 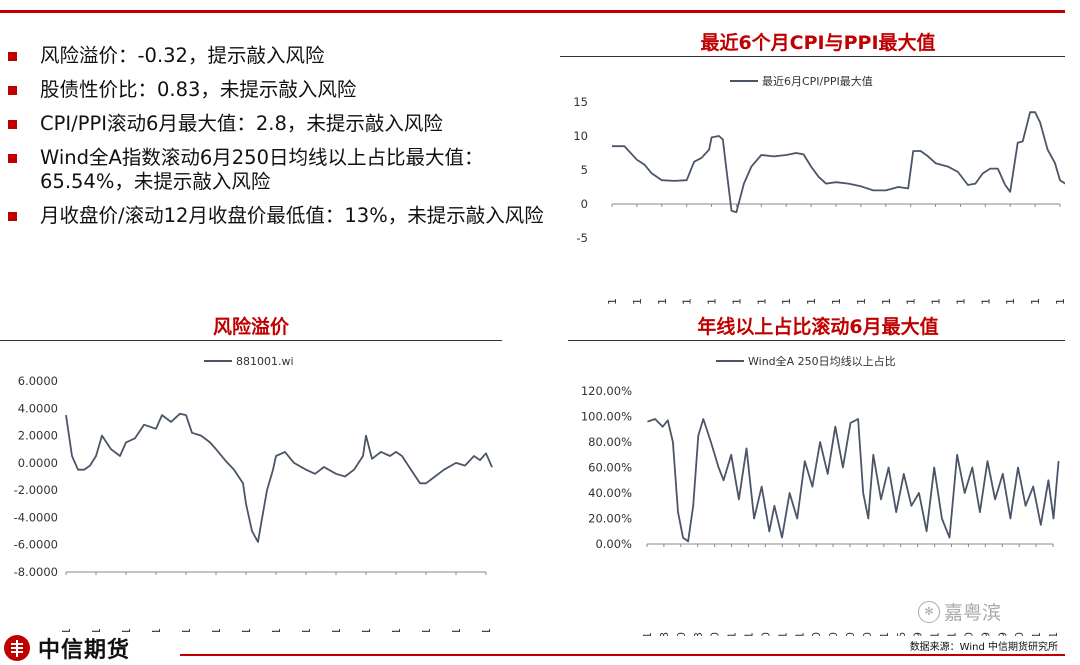 I want to click on ma-title-rule, so click(x=816, y=340).